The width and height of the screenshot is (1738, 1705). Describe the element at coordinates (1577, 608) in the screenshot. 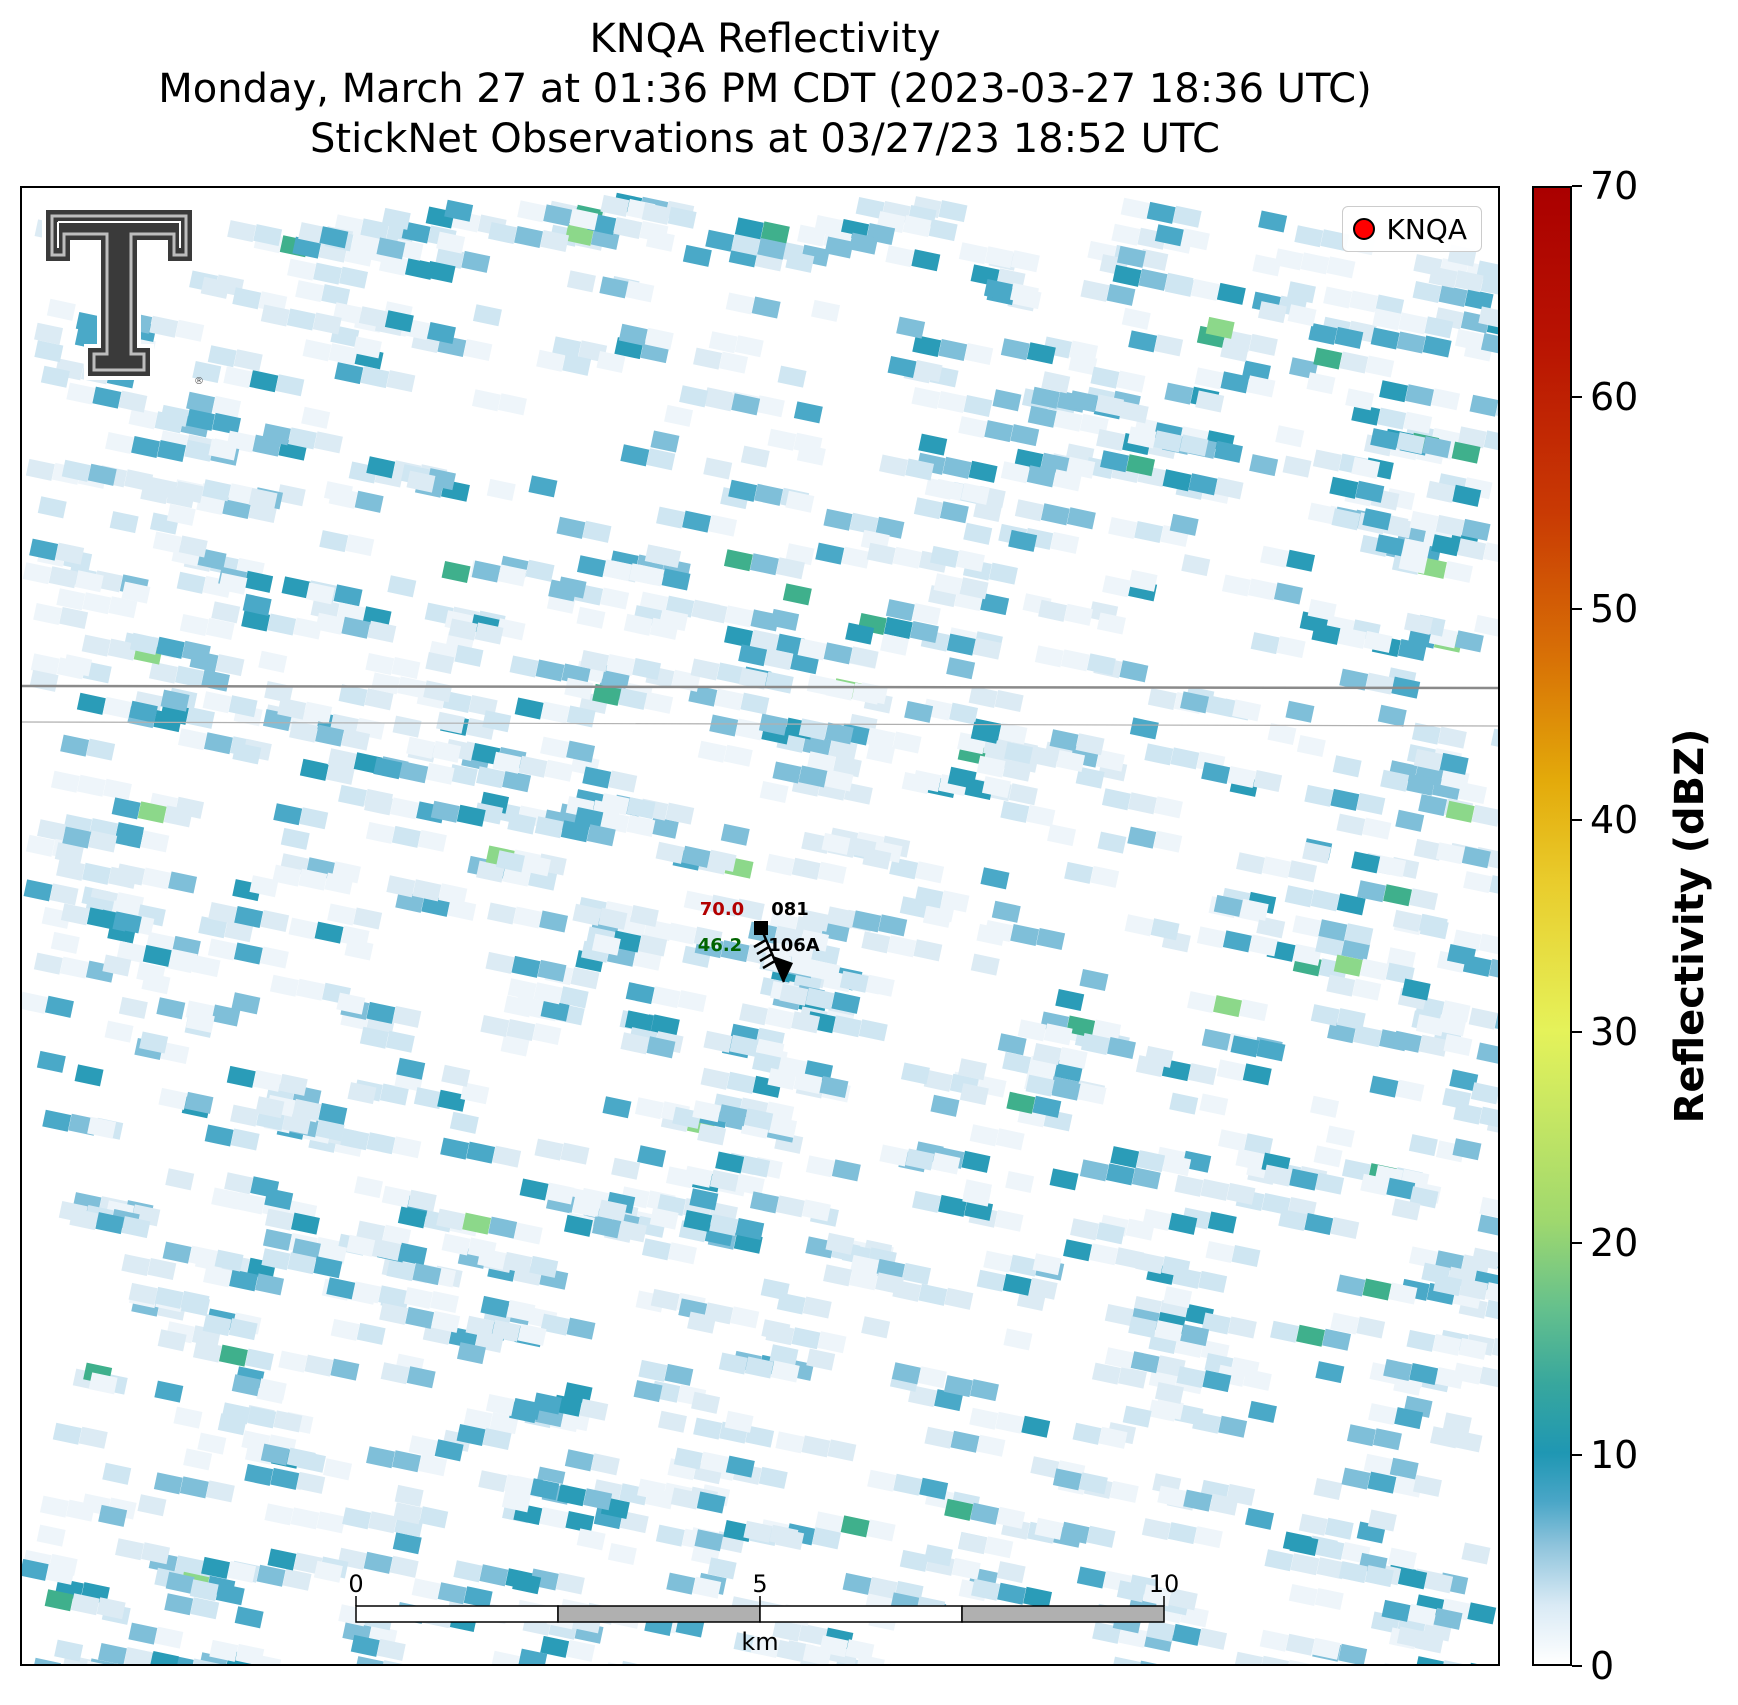

I see `colorbar-tick` at that location.